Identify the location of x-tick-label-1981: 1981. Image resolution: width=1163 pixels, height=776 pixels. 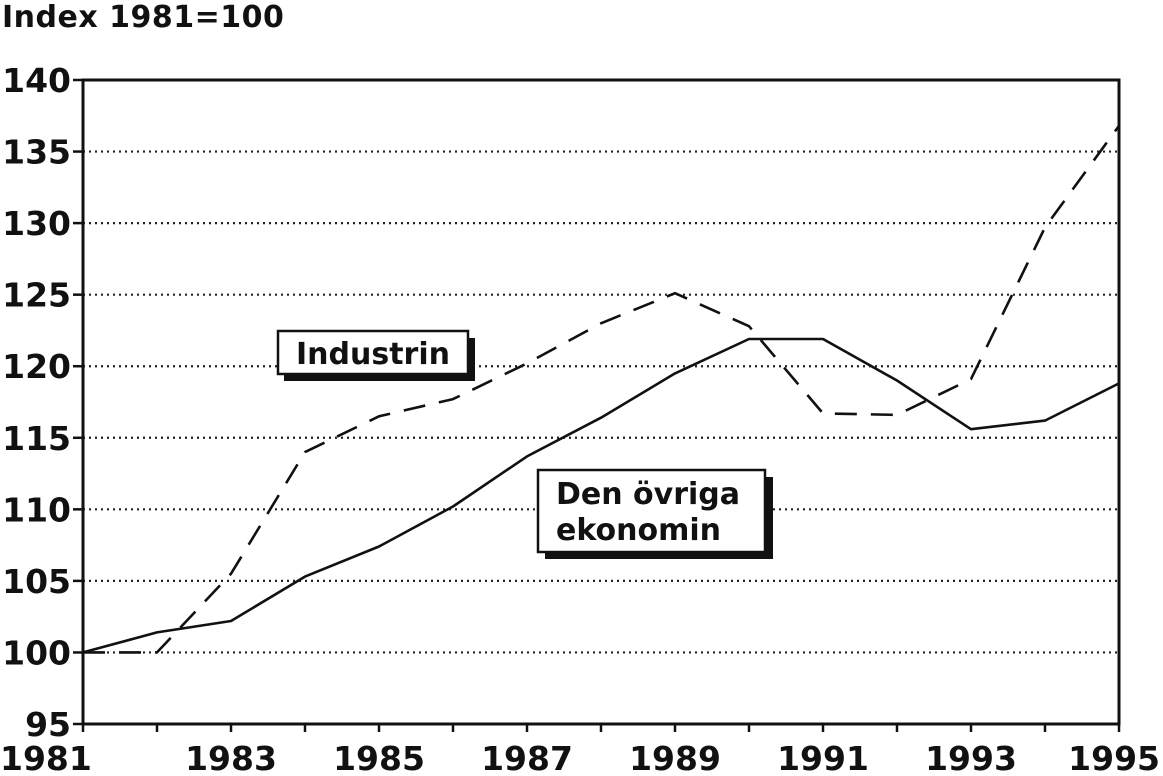
(46, 757).